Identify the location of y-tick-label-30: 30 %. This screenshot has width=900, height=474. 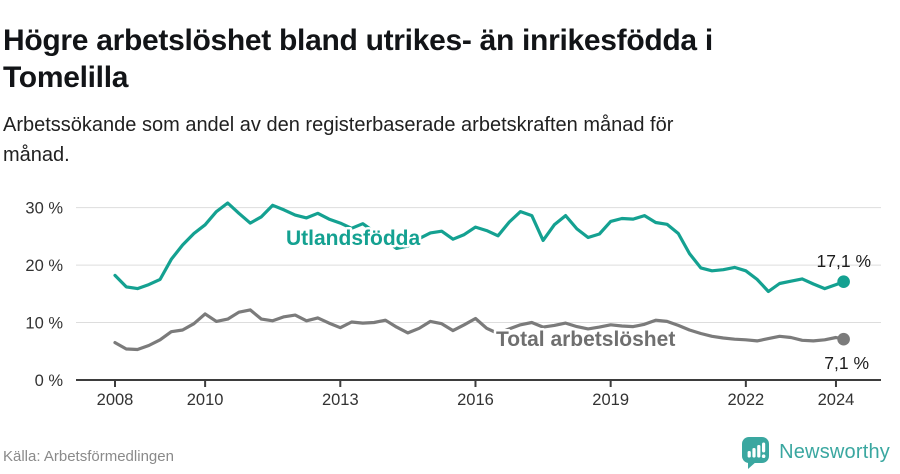
(44, 209).